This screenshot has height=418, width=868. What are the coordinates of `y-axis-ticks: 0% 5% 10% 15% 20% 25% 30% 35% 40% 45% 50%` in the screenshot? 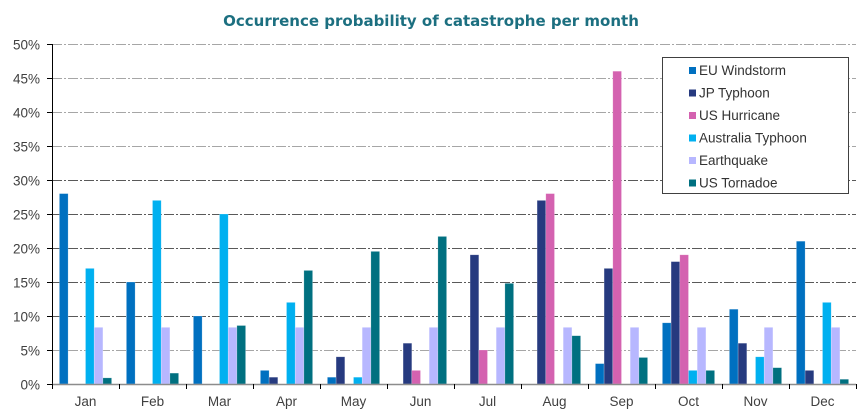 It's located at (32, 215).